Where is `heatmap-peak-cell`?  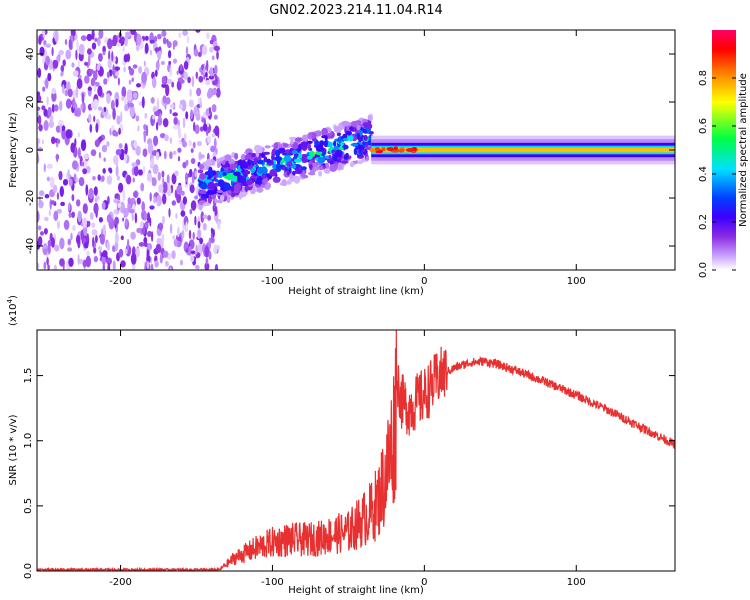 heatmap-peak-cell is located at coordinates (377, 149).